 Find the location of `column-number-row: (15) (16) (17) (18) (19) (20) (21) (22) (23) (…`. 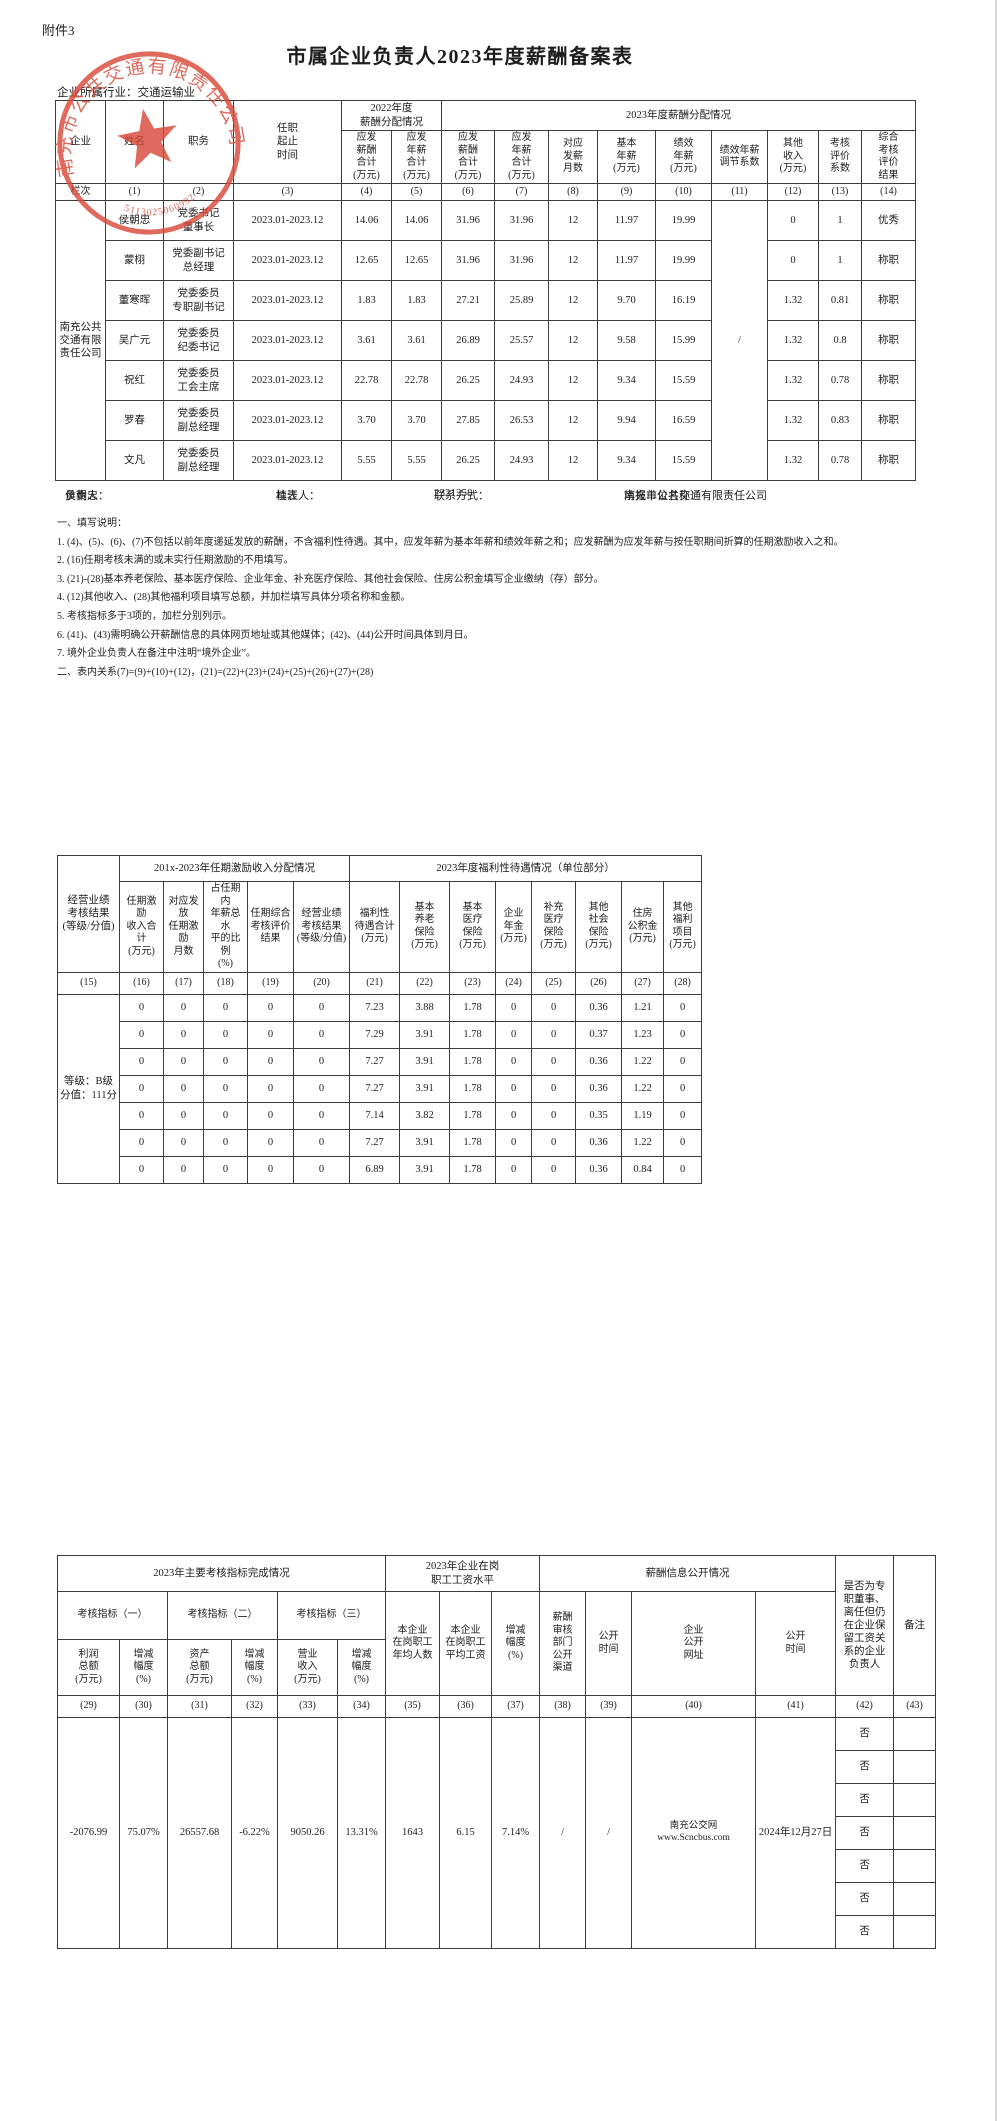

column-number-row: (15) (16) (17) (18) (19) (20) (21) (22) (23) (… is located at coordinates (380, 983).